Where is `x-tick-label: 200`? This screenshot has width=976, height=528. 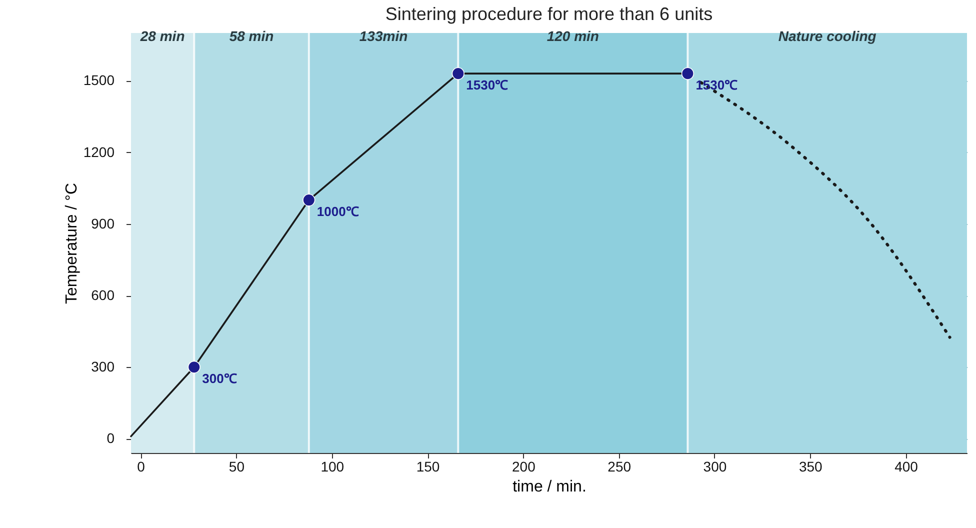
x-tick-label: 200 is located at coordinates (524, 466).